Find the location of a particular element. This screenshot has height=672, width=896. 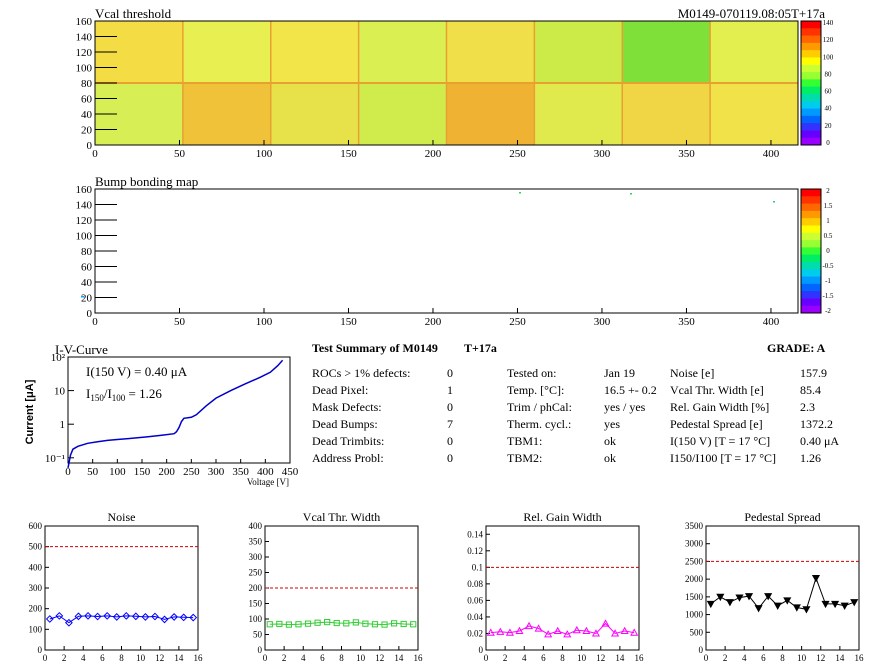

chart-title: Vcal Thr. Width is located at coordinates (341, 517).